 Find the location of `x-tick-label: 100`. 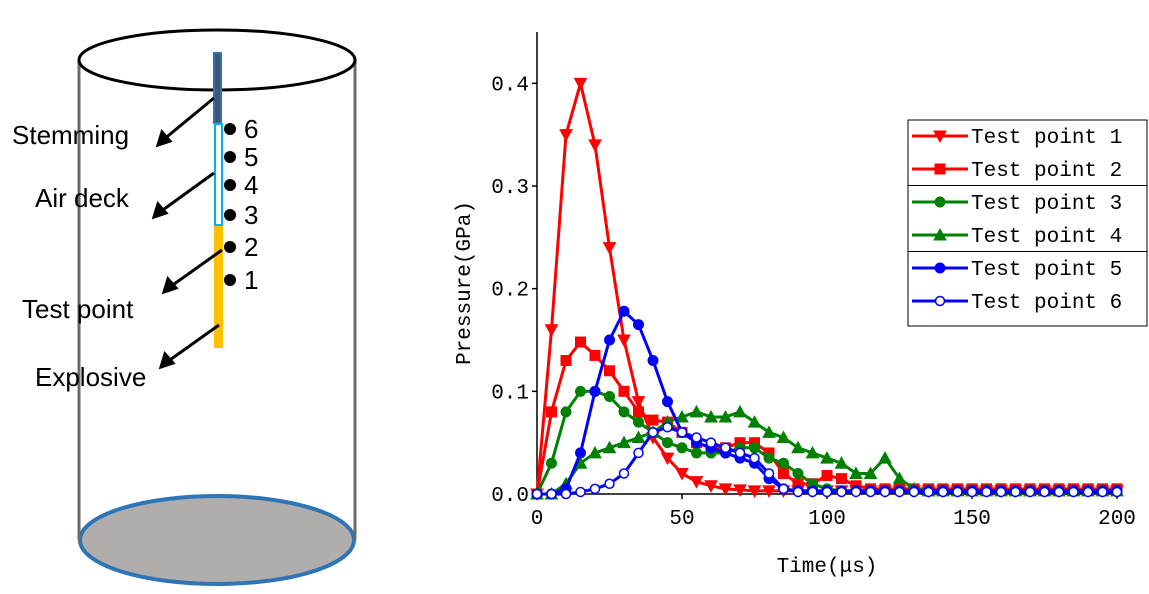

x-tick-label: 100 is located at coordinates (827, 519).